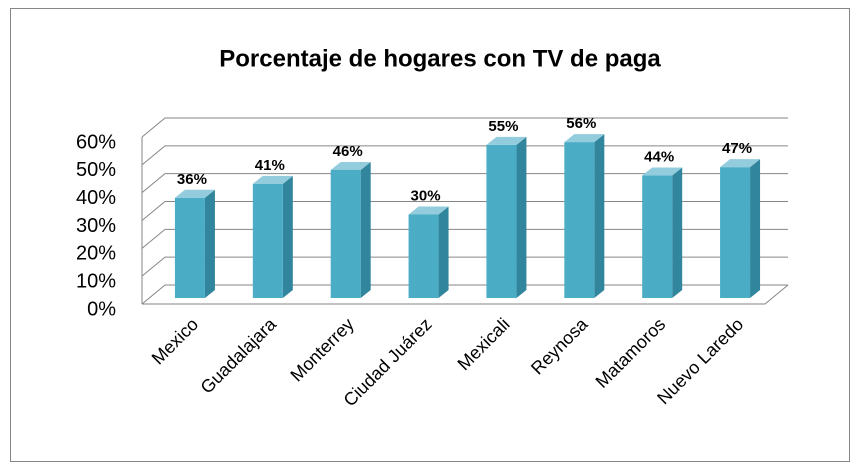 This screenshot has height=470, width=859. I want to click on y-tick-label: 0%, so click(101, 309).